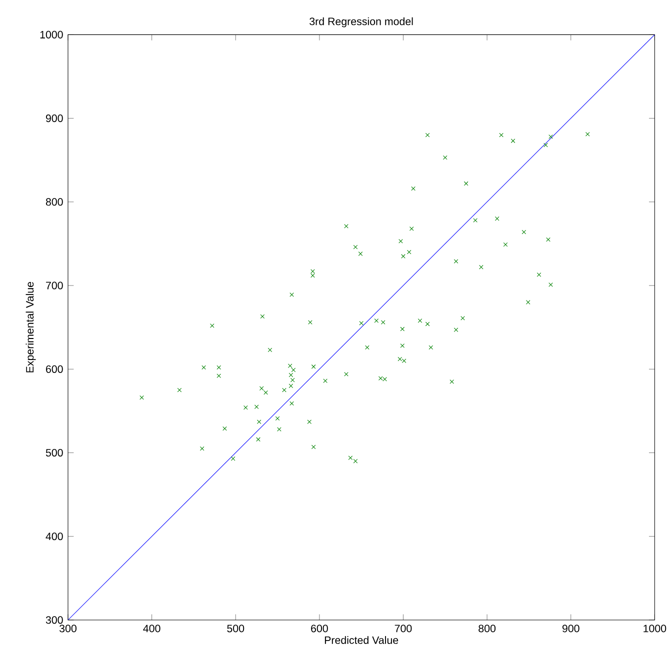  What do you see at coordinates (31, 327) in the screenshot?
I see `y-axis-title: Experimental Value` at bounding box center [31, 327].